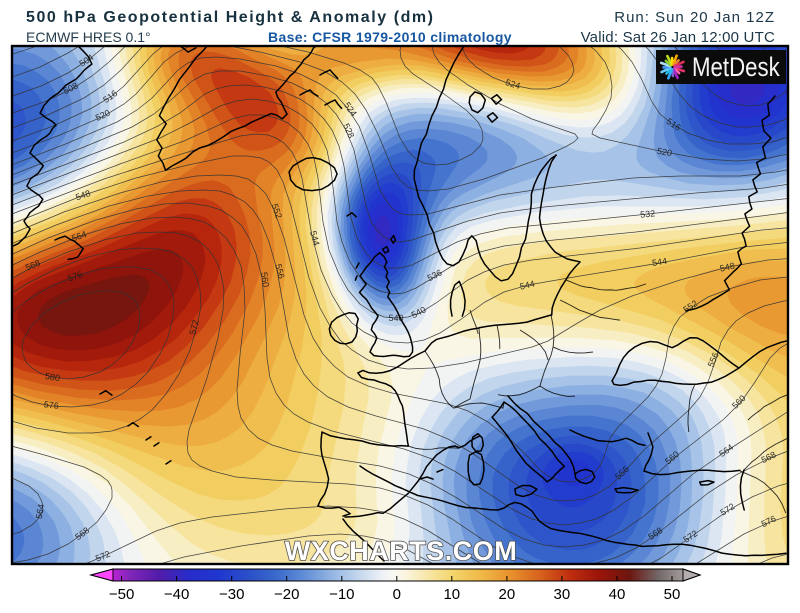 Image resolution: width=800 pixels, height=613 pixels. I want to click on svg-text: 520, so click(664, 152).